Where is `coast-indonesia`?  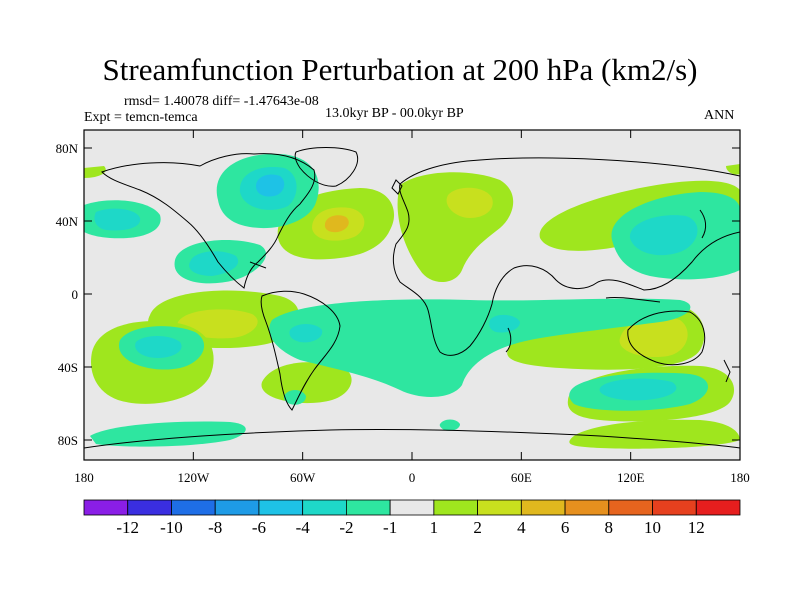 coast-indonesia is located at coordinates (633, 300).